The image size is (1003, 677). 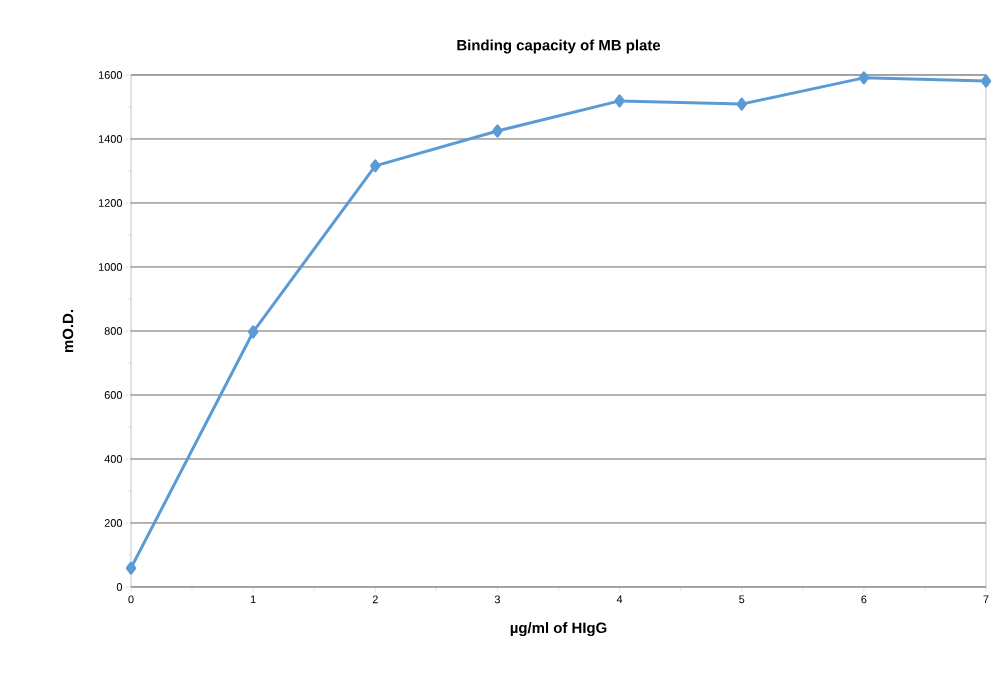 I want to click on y-tick-label: 800, so click(x=113, y=331).